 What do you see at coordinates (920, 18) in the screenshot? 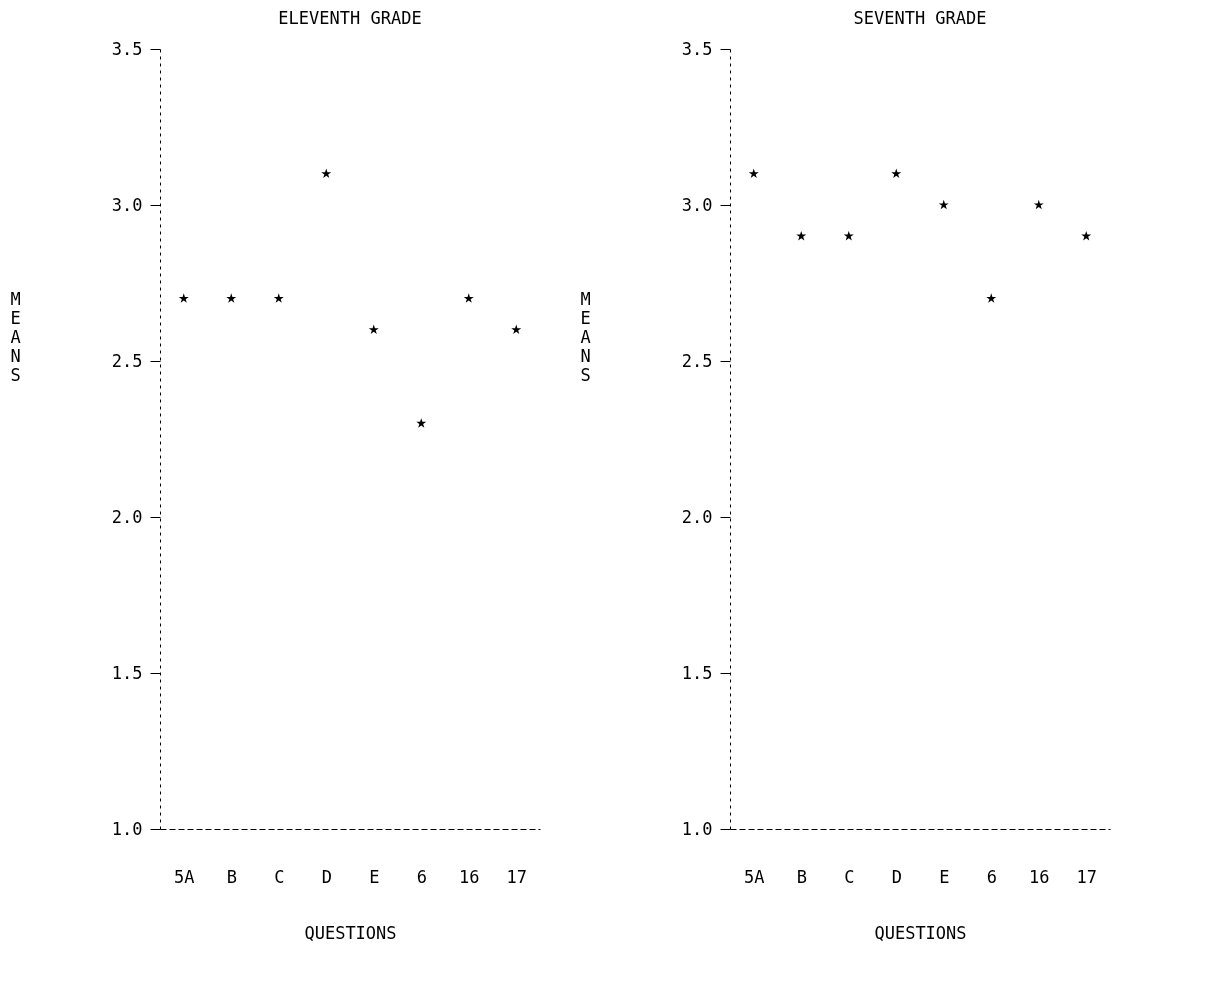
I see `chart-title: SEVENTH GRADE` at bounding box center [920, 18].